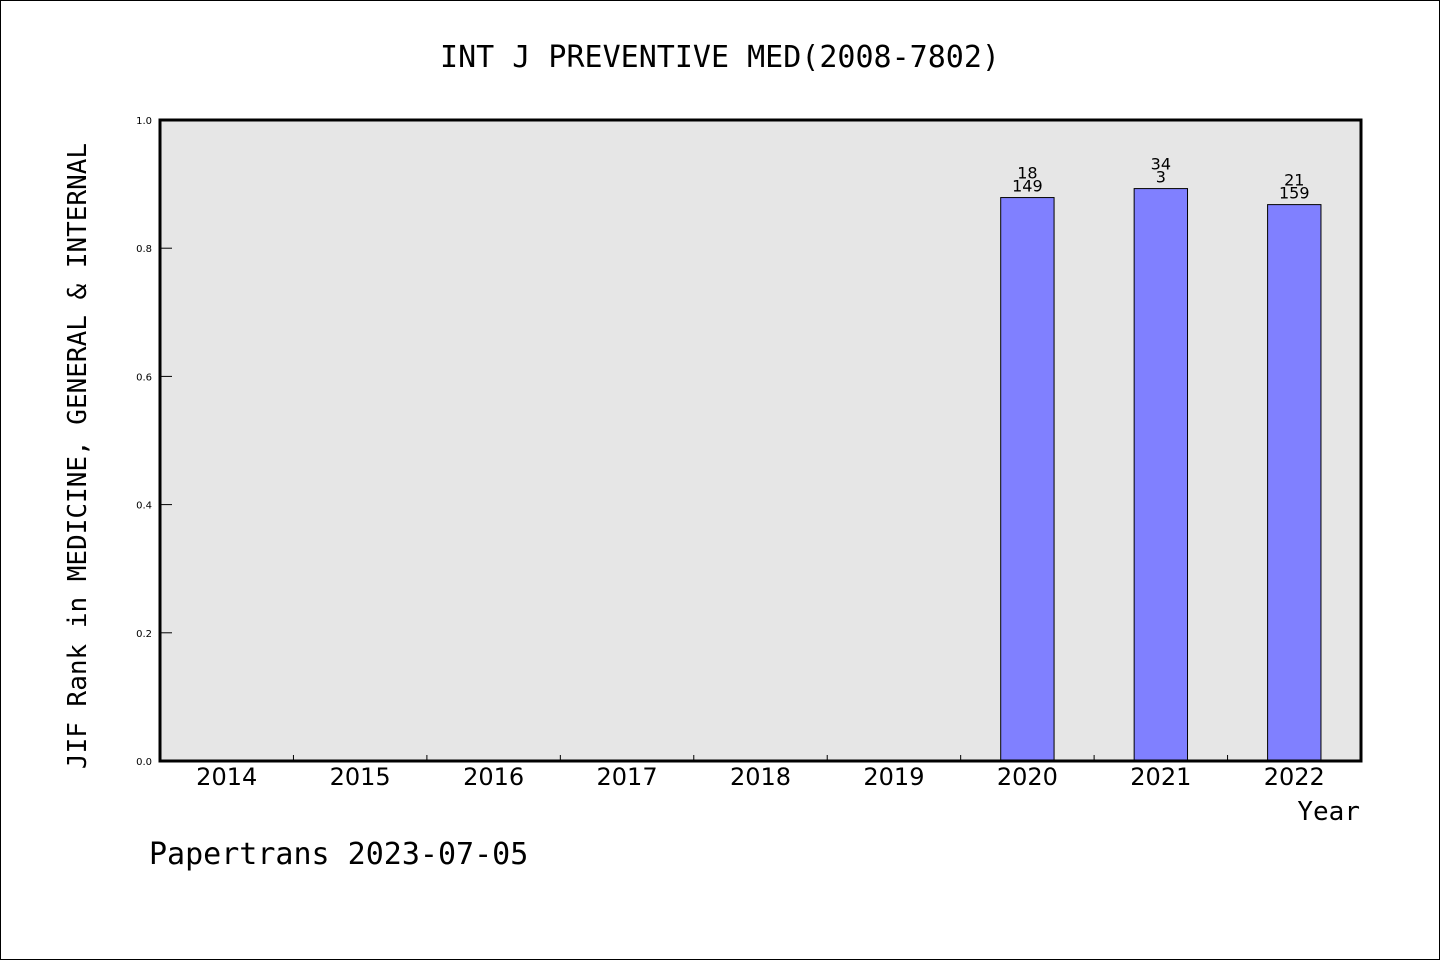 The image size is (1440, 960). I want to click on x-axis-label: Year, so click(1328, 812).